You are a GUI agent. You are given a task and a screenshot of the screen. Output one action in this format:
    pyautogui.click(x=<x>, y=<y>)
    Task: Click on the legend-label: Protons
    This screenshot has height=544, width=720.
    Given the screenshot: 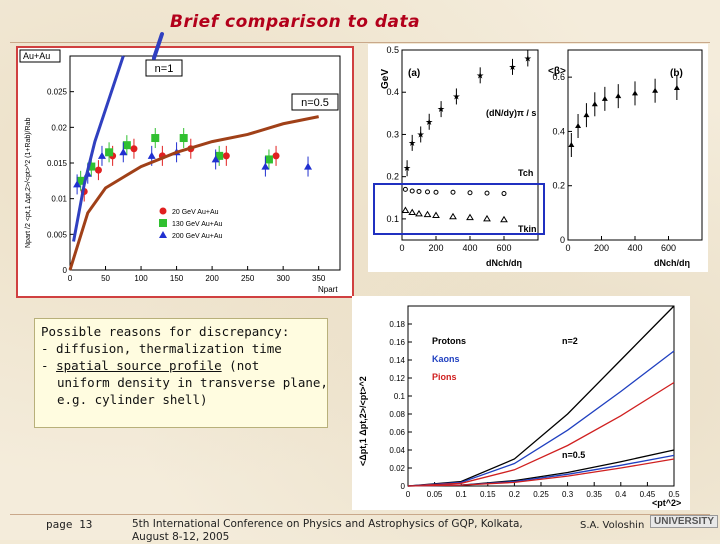 What is the action you would take?
    pyautogui.click(x=449, y=341)
    